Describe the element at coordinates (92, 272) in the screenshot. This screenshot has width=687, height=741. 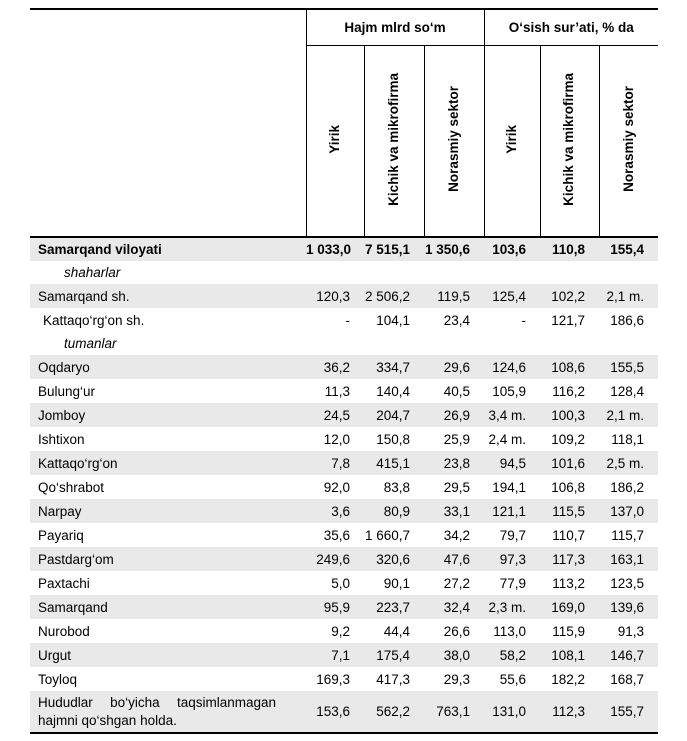
I see `section-label: shaharlar` at that location.